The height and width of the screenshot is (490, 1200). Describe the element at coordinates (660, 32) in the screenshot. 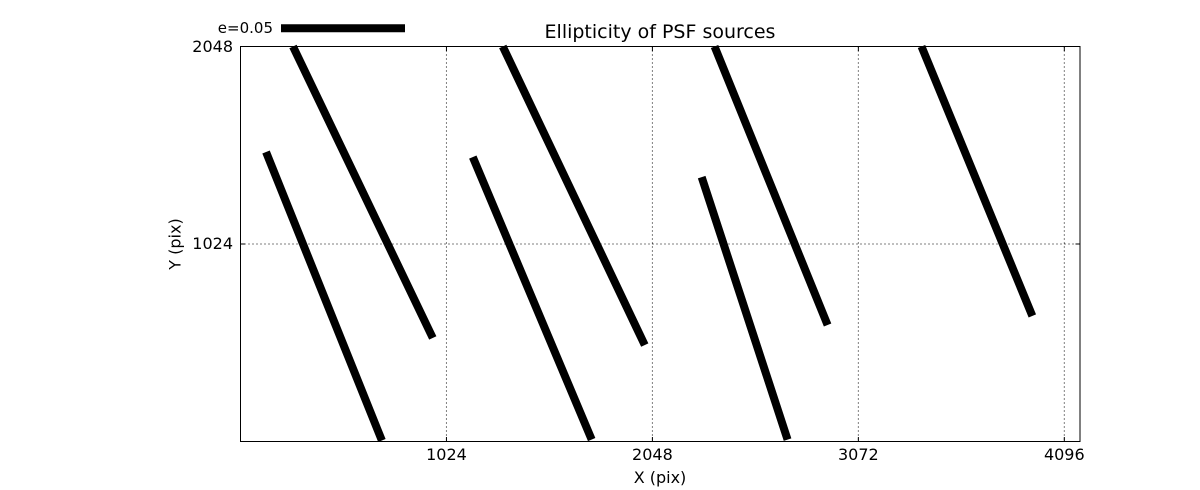

I see `chart-title: Ellipticity of PSF sources` at that location.